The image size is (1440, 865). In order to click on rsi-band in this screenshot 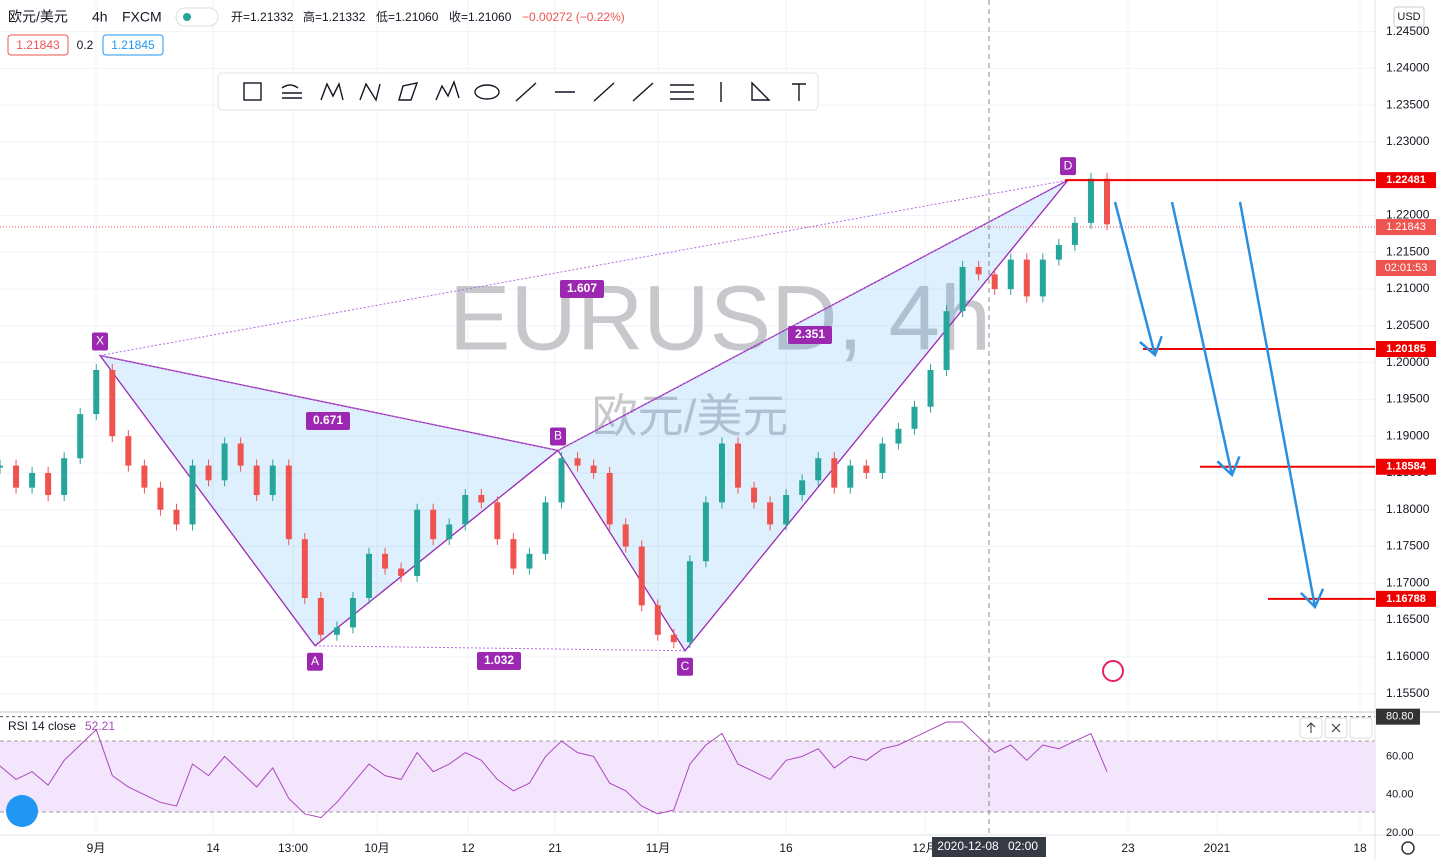, I will do `click(687, 776)`.